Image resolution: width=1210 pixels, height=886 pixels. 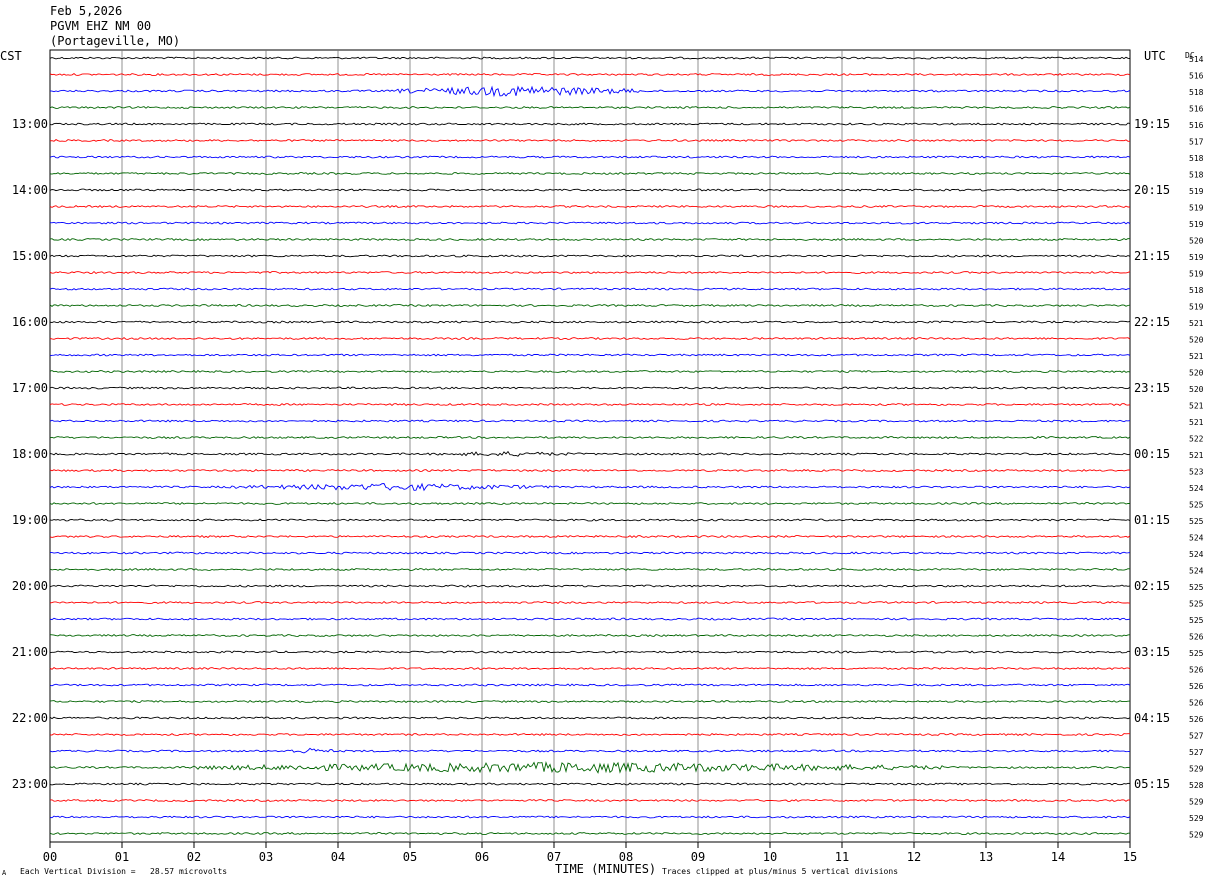 What do you see at coordinates (770, 857) in the screenshot?
I see `x-tick-label: 10` at bounding box center [770, 857].